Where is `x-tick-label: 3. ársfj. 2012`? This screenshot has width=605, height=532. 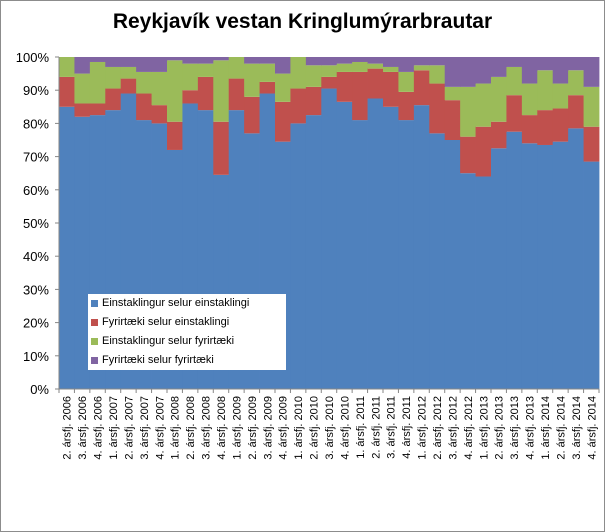
x-tick-label: 3. ársfj. 2012 is located at coordinates (453, 428).